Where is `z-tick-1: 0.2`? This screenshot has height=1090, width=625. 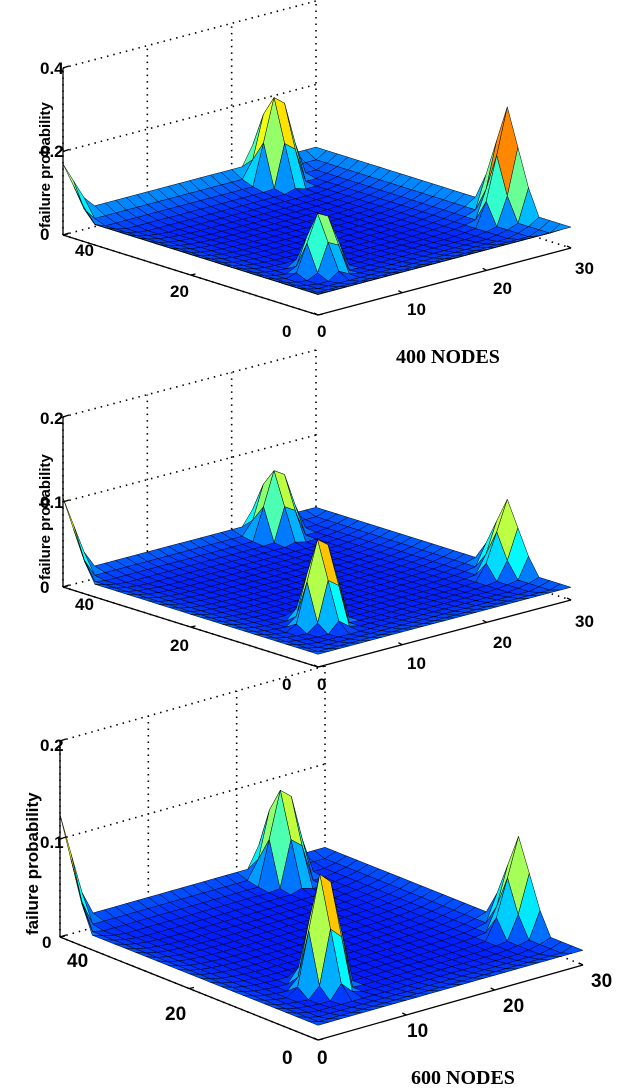 z-tick-1: 0.2 is located at coordinates (52, 151).